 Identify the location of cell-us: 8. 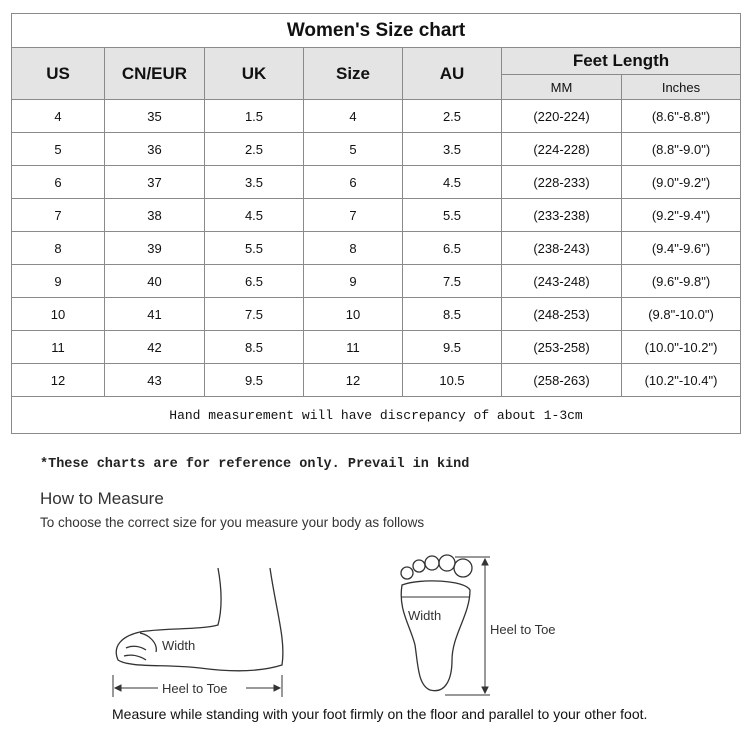
(58, 248).